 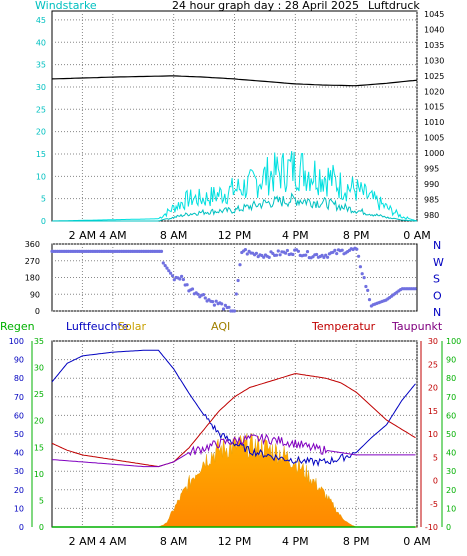 What do you see at coordinates (431, 527) in the screenshot?
I see `temperature-tick-label: -10` at bounding box center [431, 527].